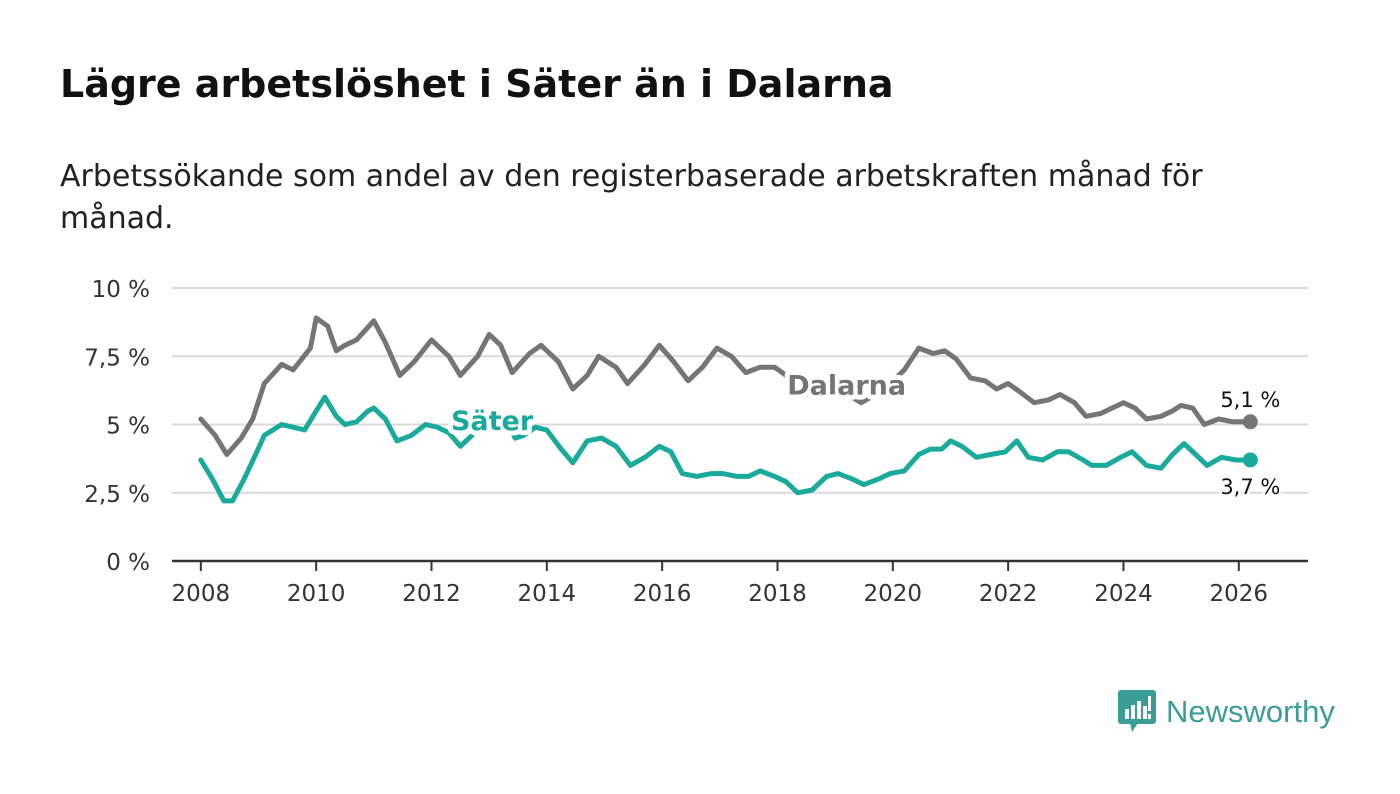  I want to click on series-end-marker-sater, so click(1250, 460).